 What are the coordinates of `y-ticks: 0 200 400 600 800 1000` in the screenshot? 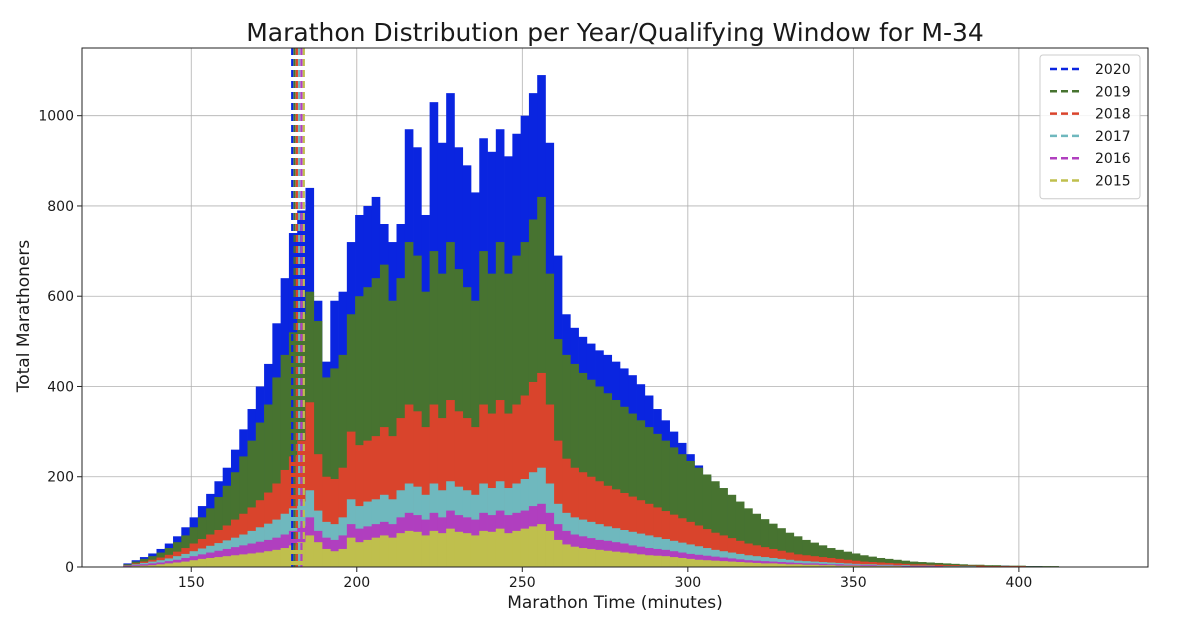 It's located at (60, 342).